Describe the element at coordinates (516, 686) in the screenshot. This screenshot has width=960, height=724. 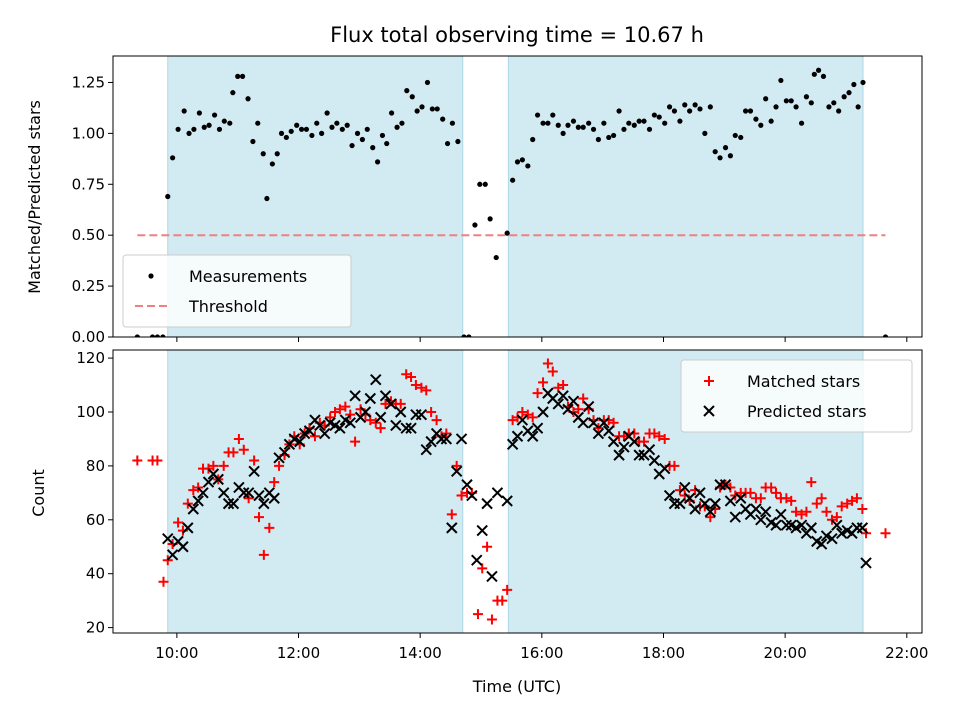
I see `x-axis-label: Time (UTC)` at that location.